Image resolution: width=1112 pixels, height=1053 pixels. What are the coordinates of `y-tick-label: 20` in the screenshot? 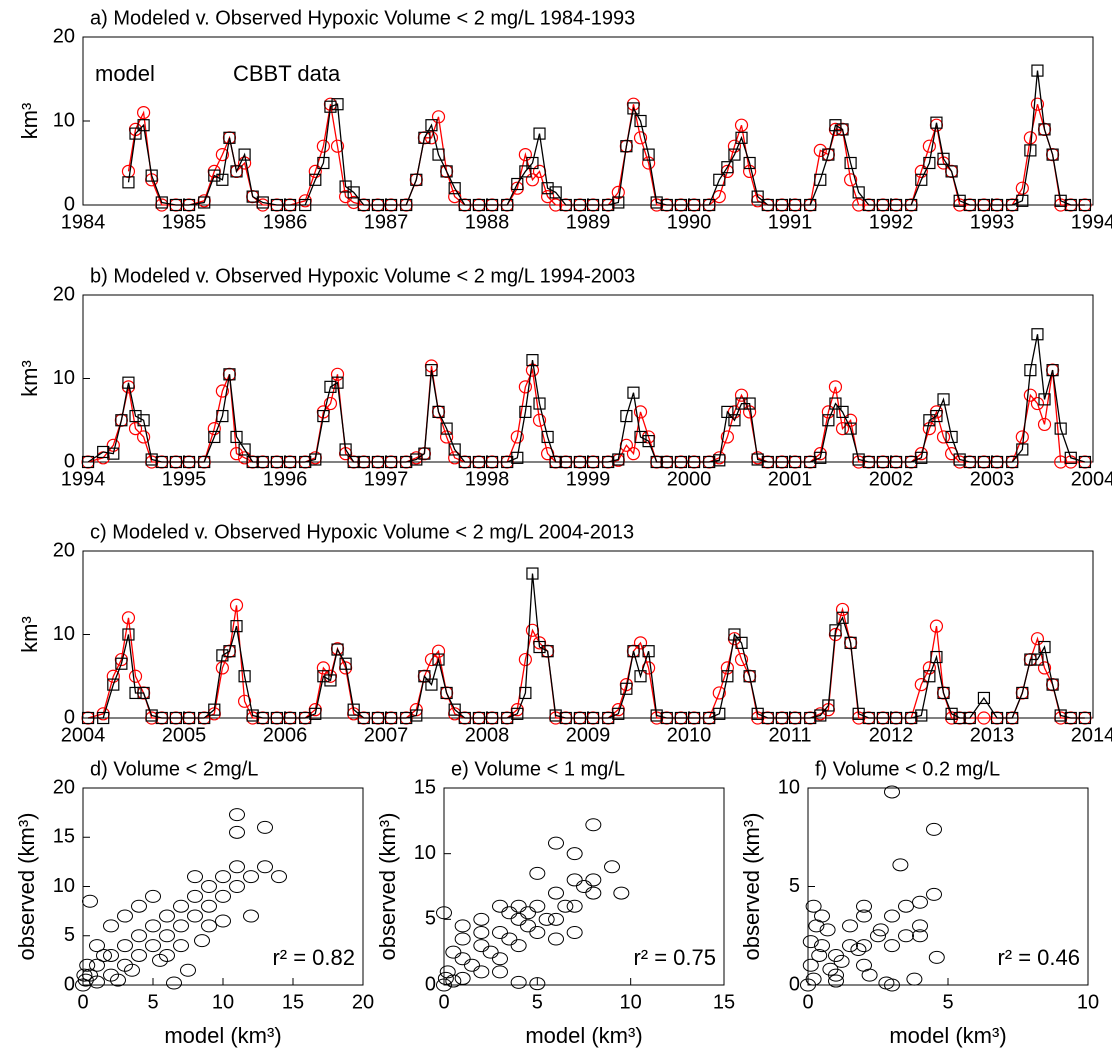 It's located at (64, 787).